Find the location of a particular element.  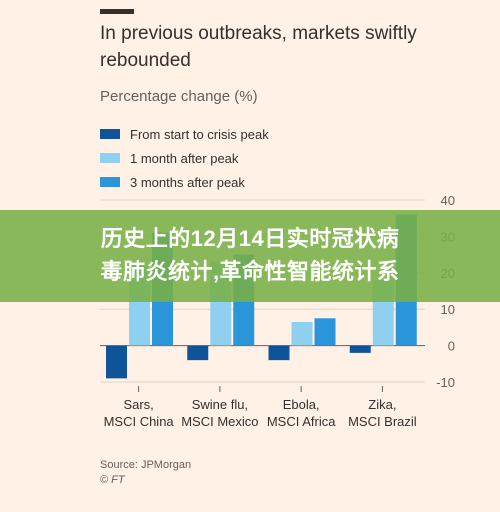

x-tick-label: Swine flu, is located at coordinates (220, 404).